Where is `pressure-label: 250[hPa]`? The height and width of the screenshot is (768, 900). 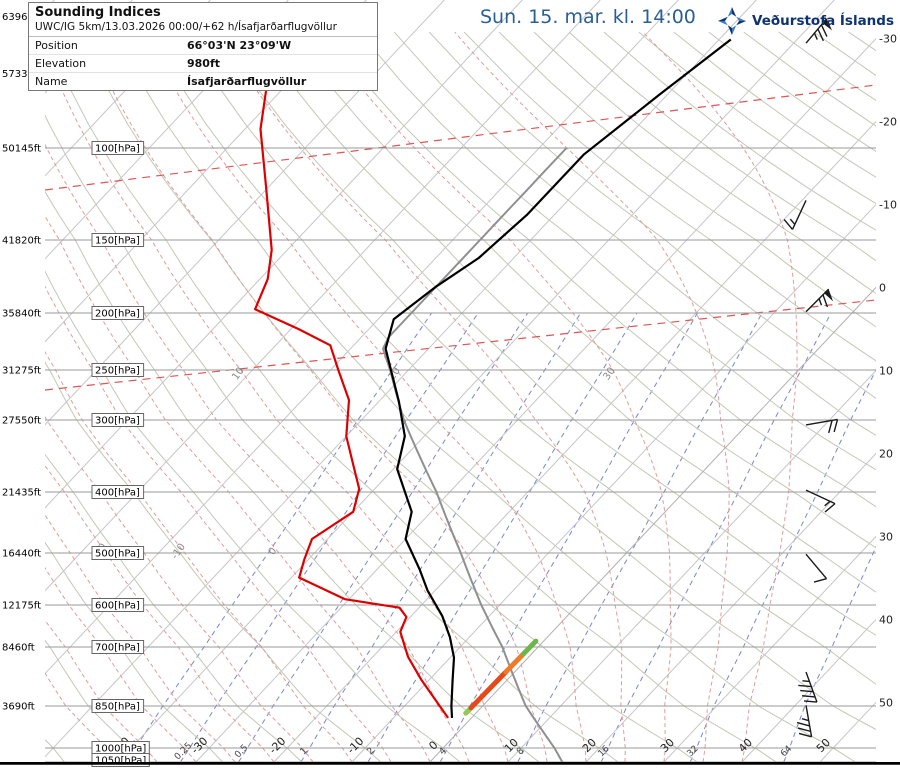
pressure-label: 250[hPa] is located at coordinates (117, 371).